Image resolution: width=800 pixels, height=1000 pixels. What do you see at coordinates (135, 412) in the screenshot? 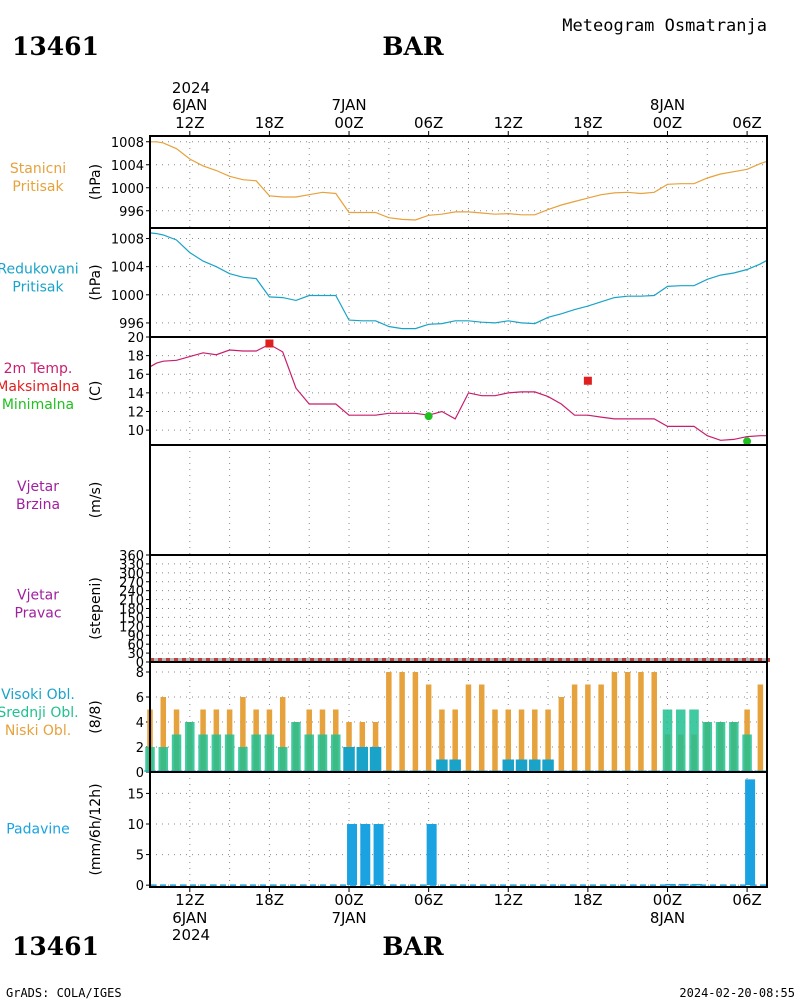
I see `y-tick-label: 12` at bounding box center [135, 412].